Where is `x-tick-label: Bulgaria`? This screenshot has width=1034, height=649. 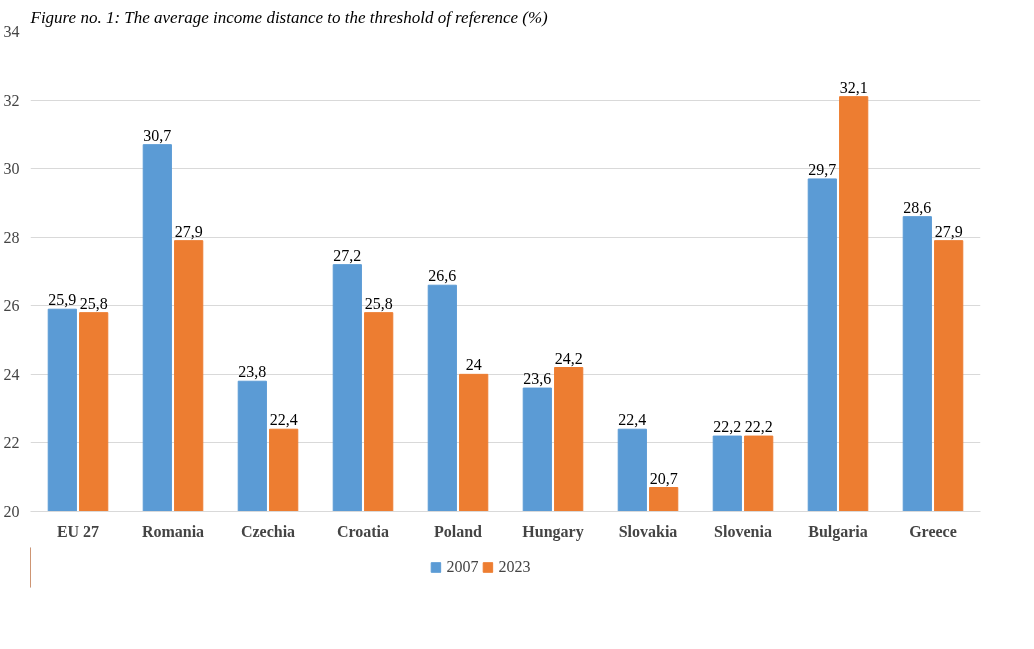 x-tick-label: Bulgaria is located at coordinates (838, 531).